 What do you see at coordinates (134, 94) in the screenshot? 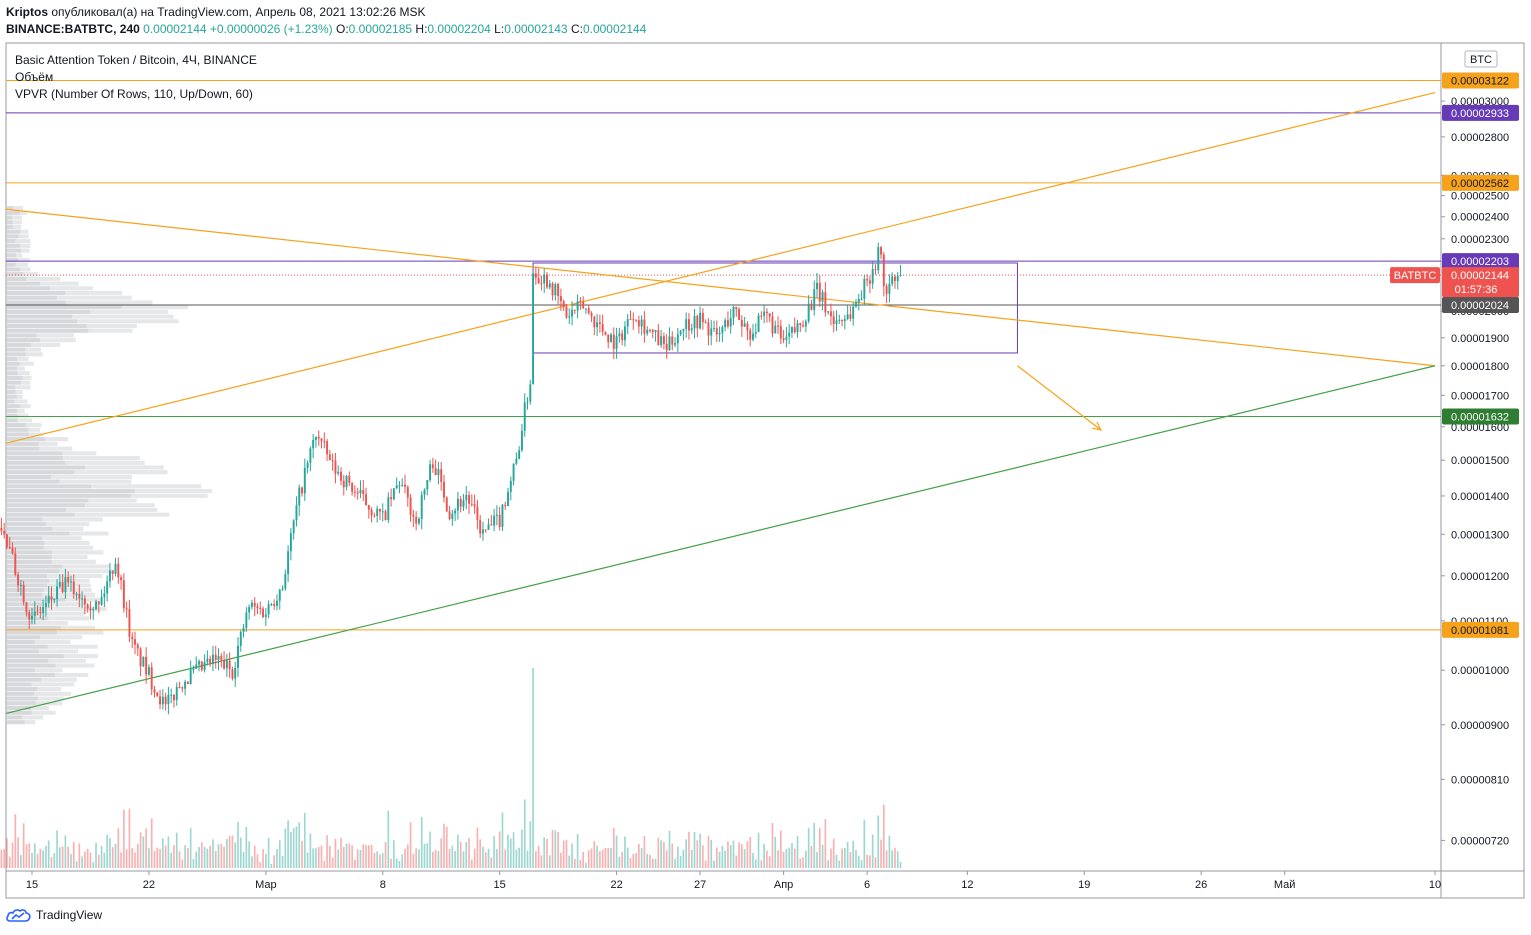
I see `vpvr-legend: VPVR (Number Of Rows, 110, Up/Down, 60)` at bounding box center [134, 94].